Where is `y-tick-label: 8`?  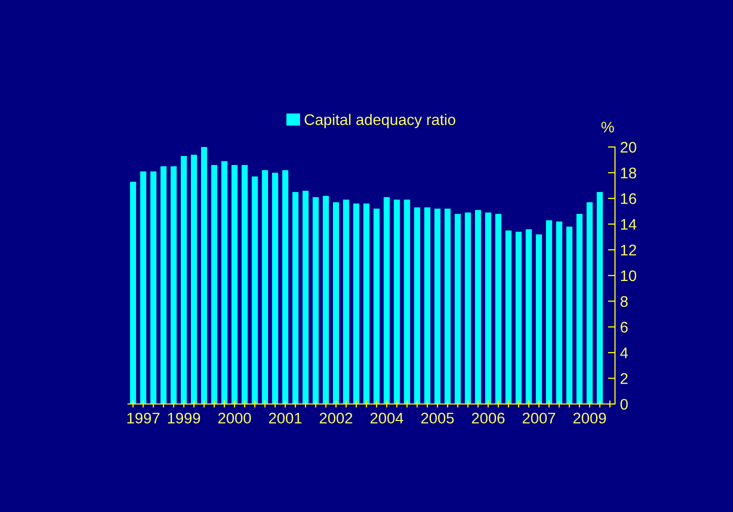 y-tick-label: 8 is located at coordinates (624, 301).